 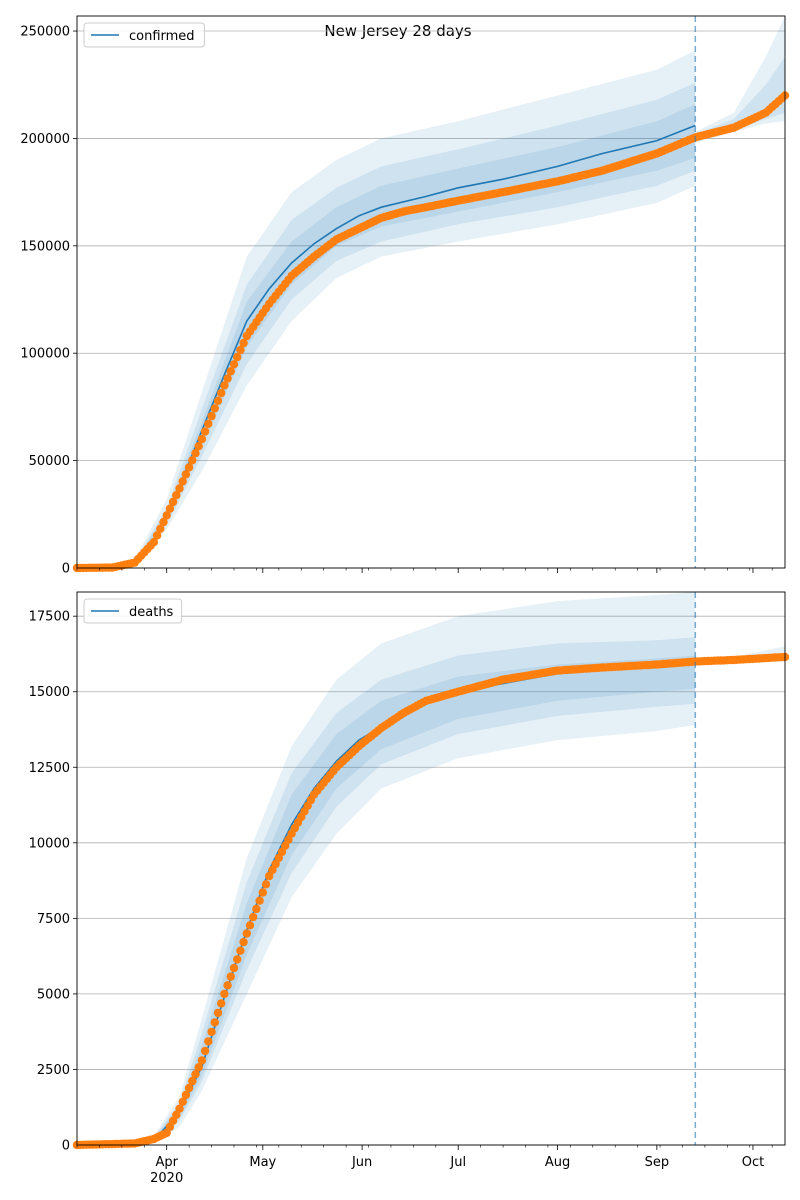 I want to click on y-tick-label: 10000, so click(x=49, y=843).